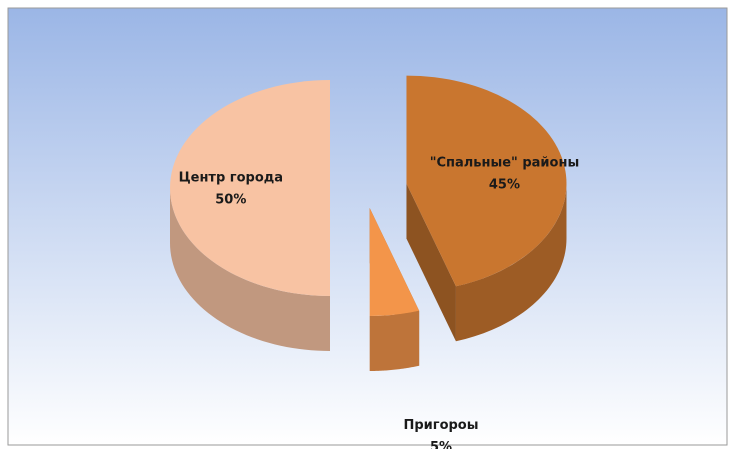 The width and height of the screenshot is (730, 449). What do you see at coordinates (504, 185) in the screenshot?
I see `data-label-value: 45%` at bounding box center [504, 185].